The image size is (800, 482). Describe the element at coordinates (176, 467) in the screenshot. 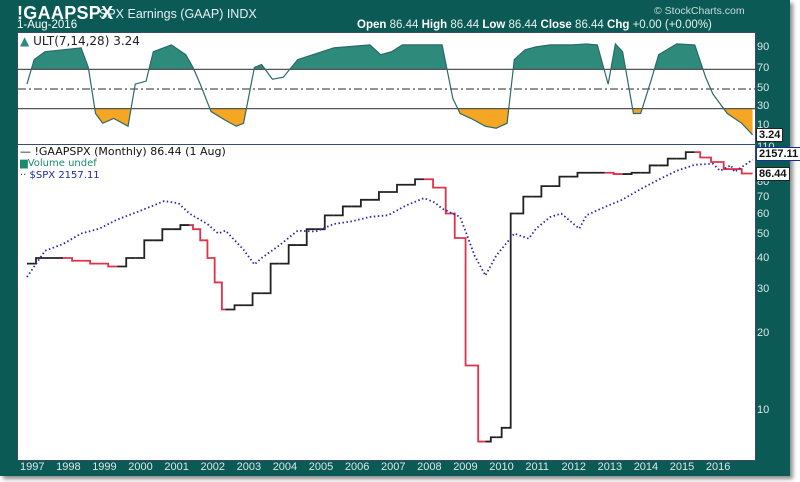

I see `x-tick-2001: 2001` at that location.